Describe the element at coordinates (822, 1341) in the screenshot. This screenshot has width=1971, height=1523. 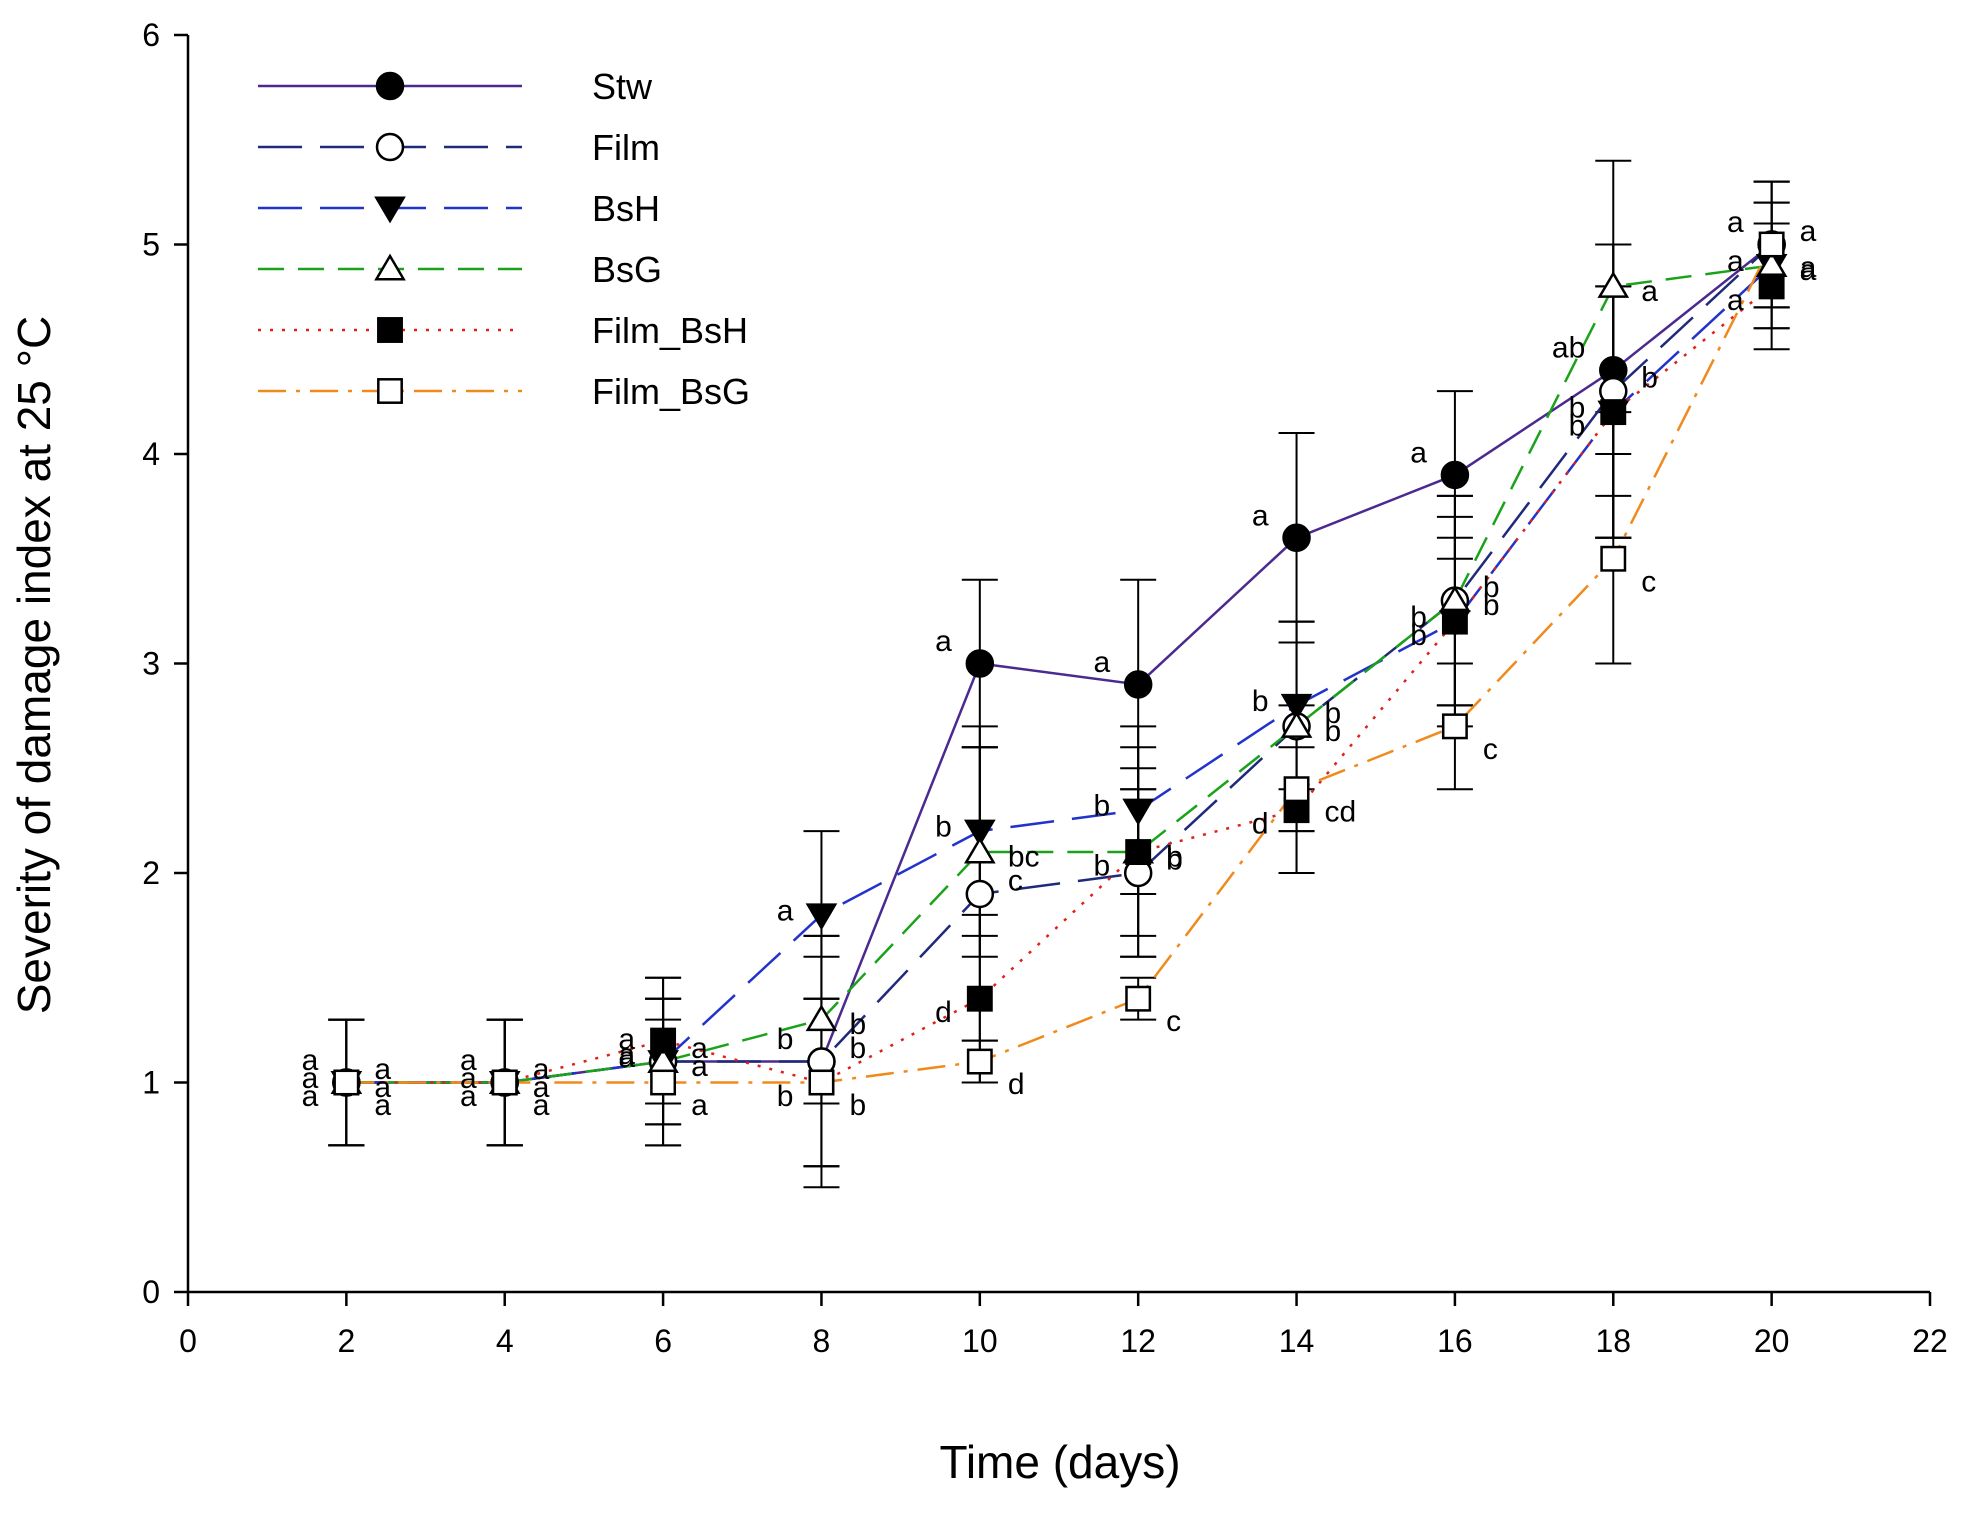
I see `x-tick-label: 8` at that location.